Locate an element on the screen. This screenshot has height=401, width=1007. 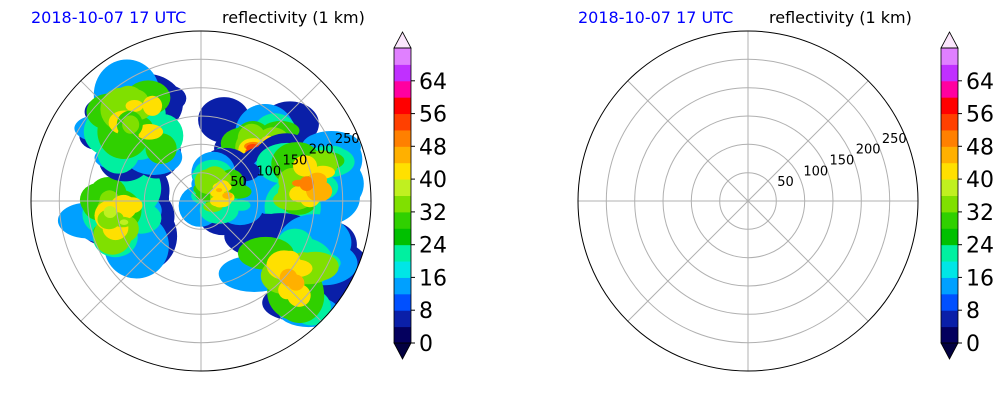
colorbar-right: 0 8 16 24 32 40 48 56 64 is located at coordinates (967, 195).